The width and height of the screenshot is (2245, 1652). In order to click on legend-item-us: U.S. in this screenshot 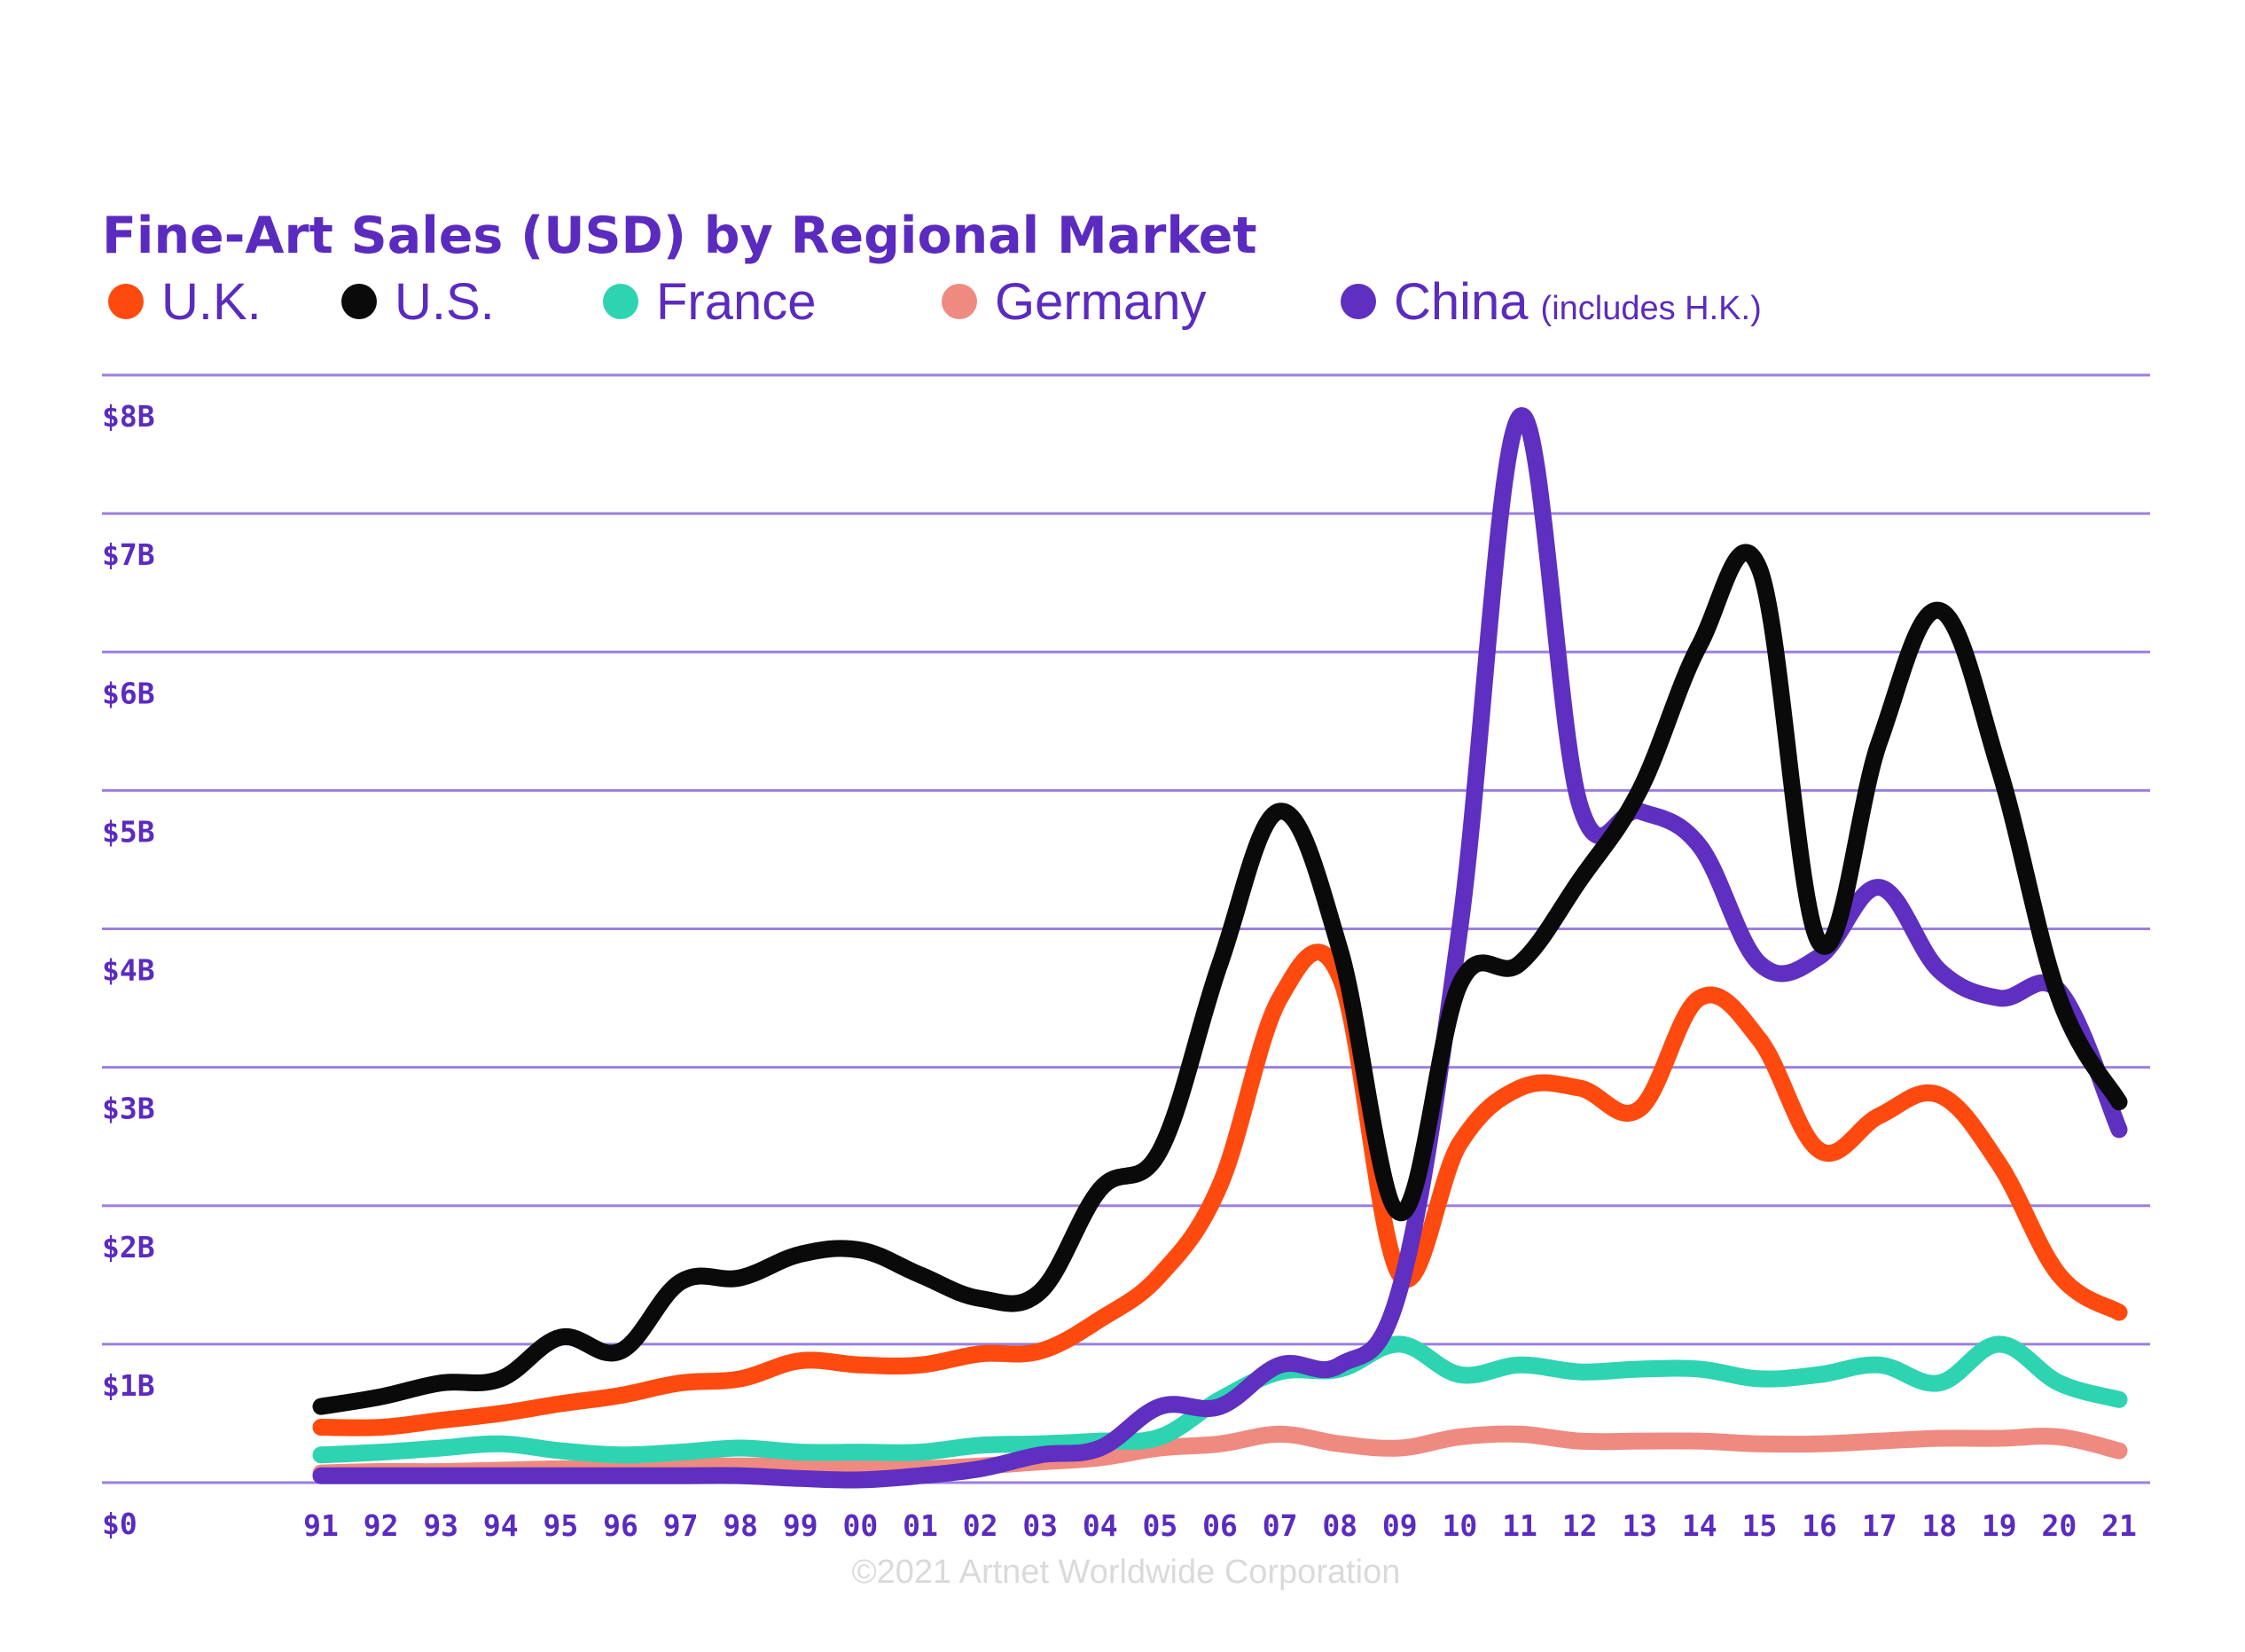, I will do `click(418, 302)`.